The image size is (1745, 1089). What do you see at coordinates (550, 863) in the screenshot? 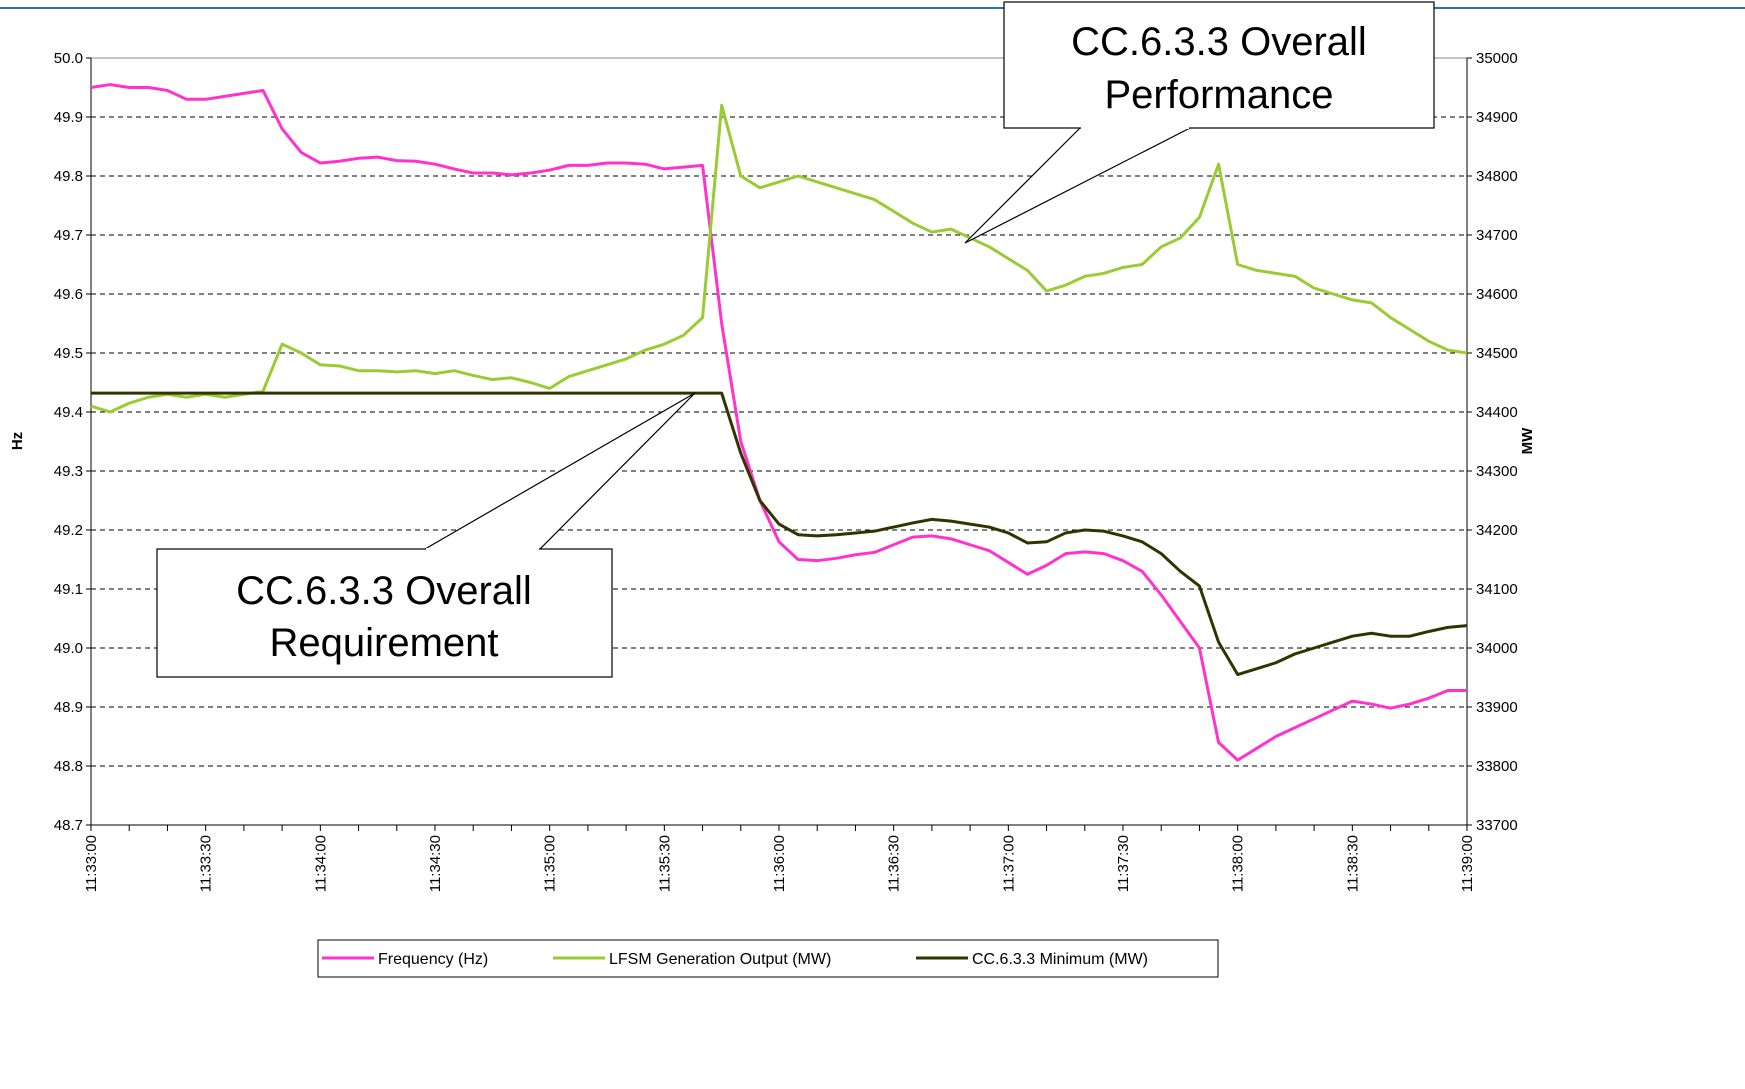
I see `x-tick-label: 11:35:00` at bounding box center [550, 863].